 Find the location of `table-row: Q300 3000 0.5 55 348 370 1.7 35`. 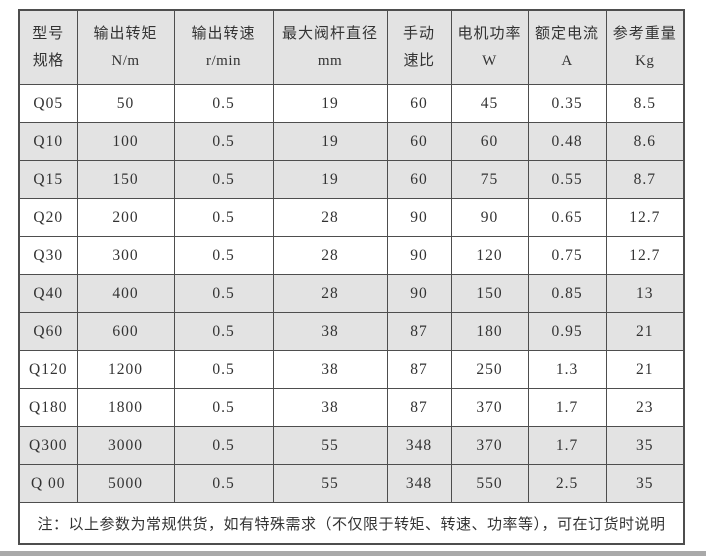

table-row: Q300 3000 0.5 55 348 370 1.7 35 is located at coordinates (351, 445).